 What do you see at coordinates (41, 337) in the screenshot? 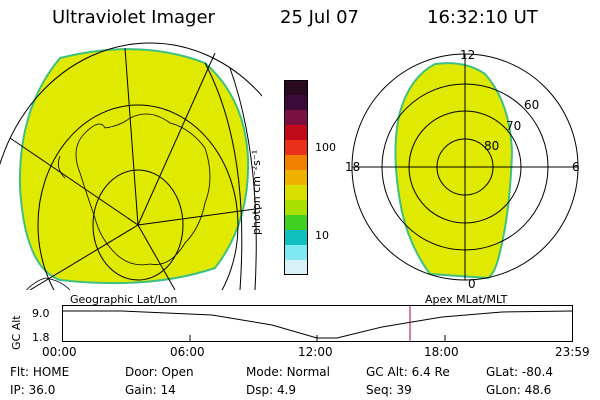
I see `ytick-bottom: 1.8` at bounding box center [41, 337].